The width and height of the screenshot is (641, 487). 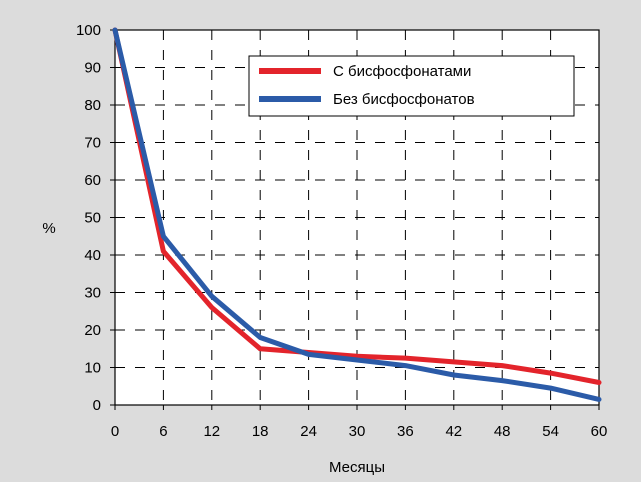 I want to click on y-tick-label: 100, so click(x=88, y=30).